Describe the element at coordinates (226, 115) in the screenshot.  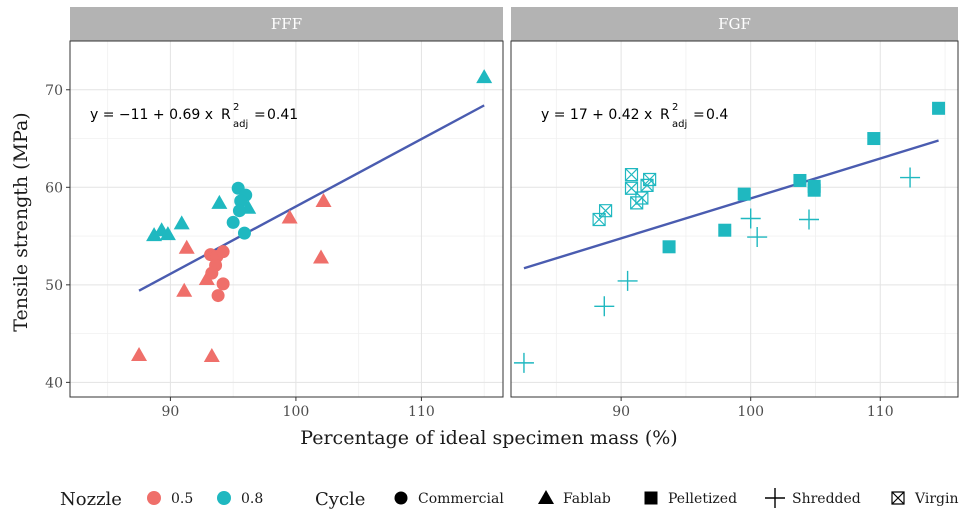
I see `r2-symbol-fff: R` at that location.